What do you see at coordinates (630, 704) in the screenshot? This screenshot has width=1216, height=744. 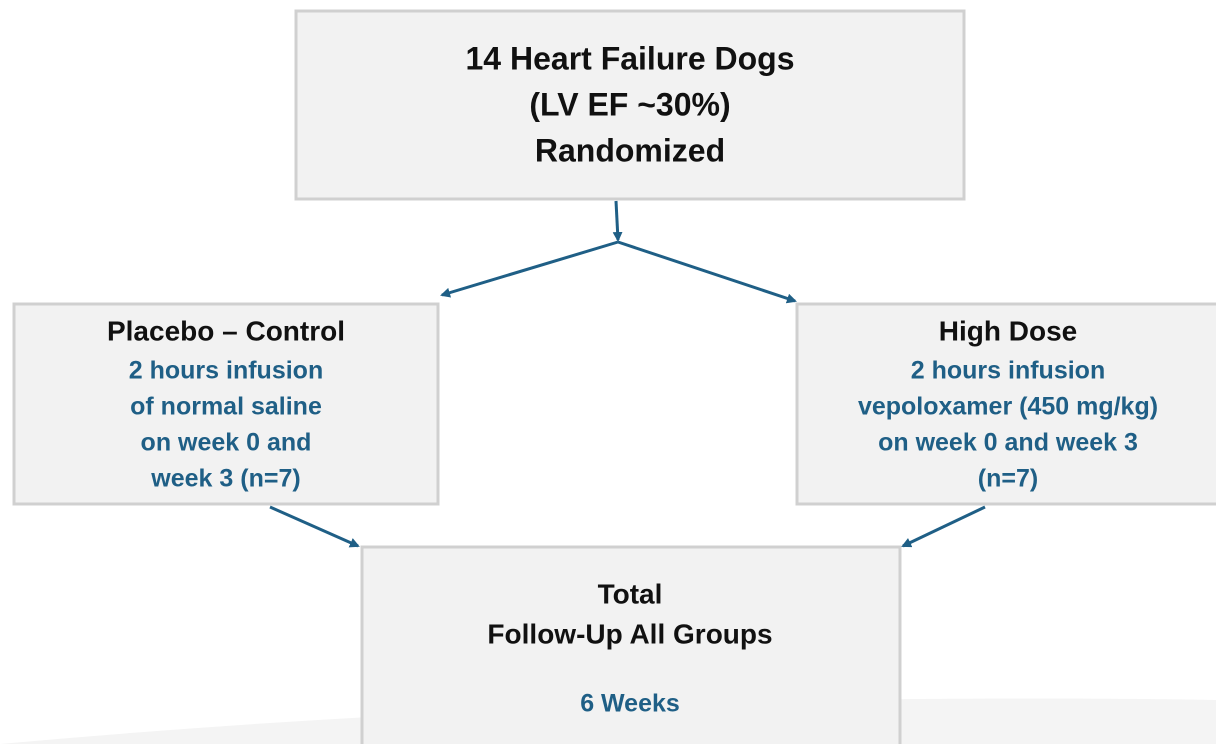 I see `node-text: 6 Weeks` at bounding box center [630, 704].